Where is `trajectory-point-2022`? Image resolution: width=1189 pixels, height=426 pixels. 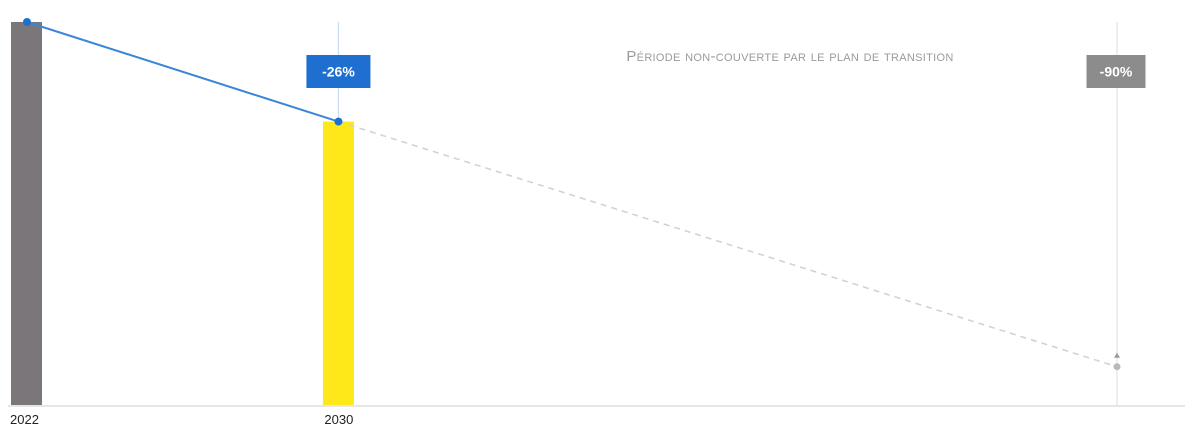
trajectory-point-2022 is located at coordinates (27, 22).